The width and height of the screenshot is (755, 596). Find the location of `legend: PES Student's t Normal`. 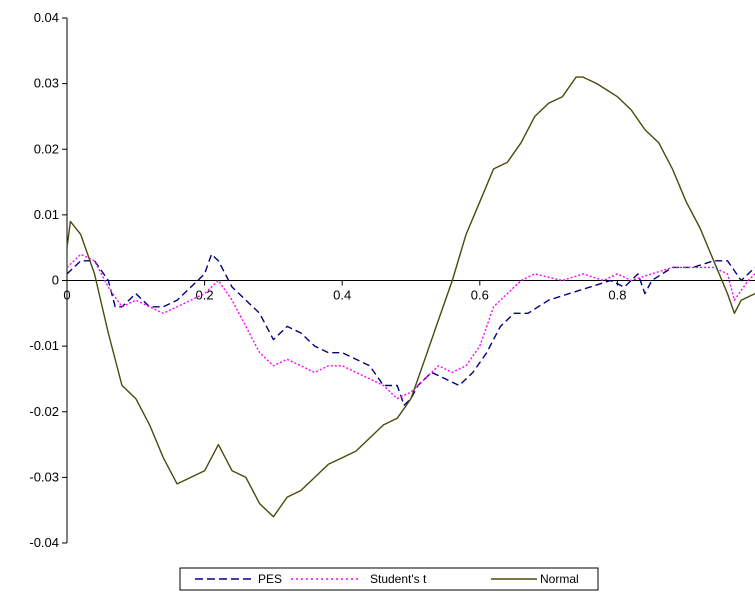

legend: PES Student's t Normal is located at coordinates (389, 579).